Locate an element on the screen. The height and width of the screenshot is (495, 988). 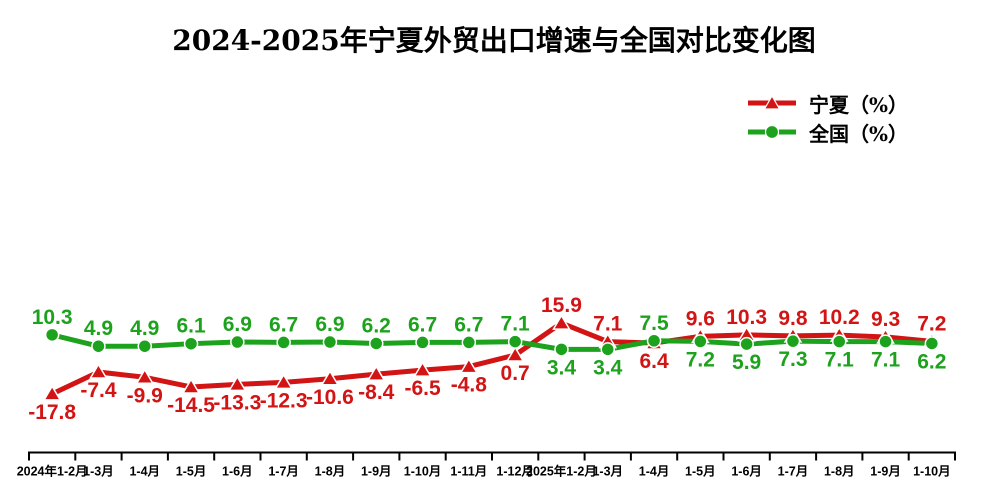
data-label: 6.1 is located at coordinates (191, 326).